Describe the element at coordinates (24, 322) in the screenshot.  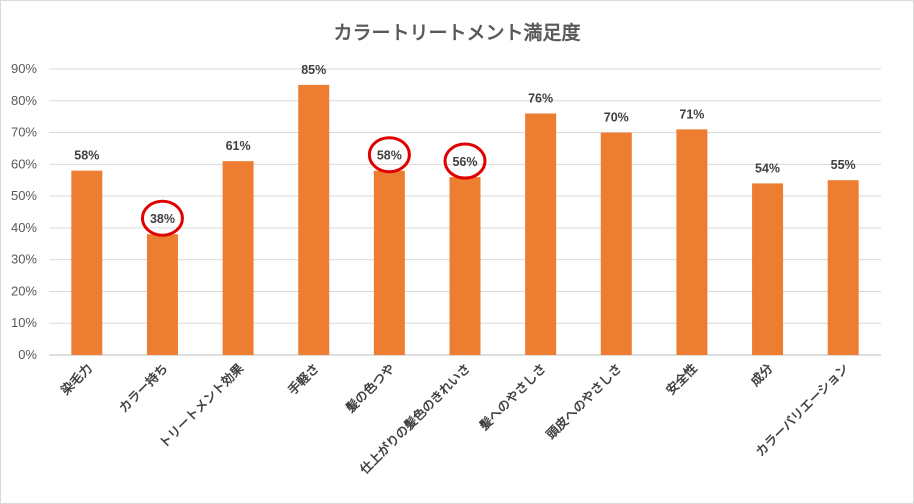
I see `y-tick-label: 10%` at that location.